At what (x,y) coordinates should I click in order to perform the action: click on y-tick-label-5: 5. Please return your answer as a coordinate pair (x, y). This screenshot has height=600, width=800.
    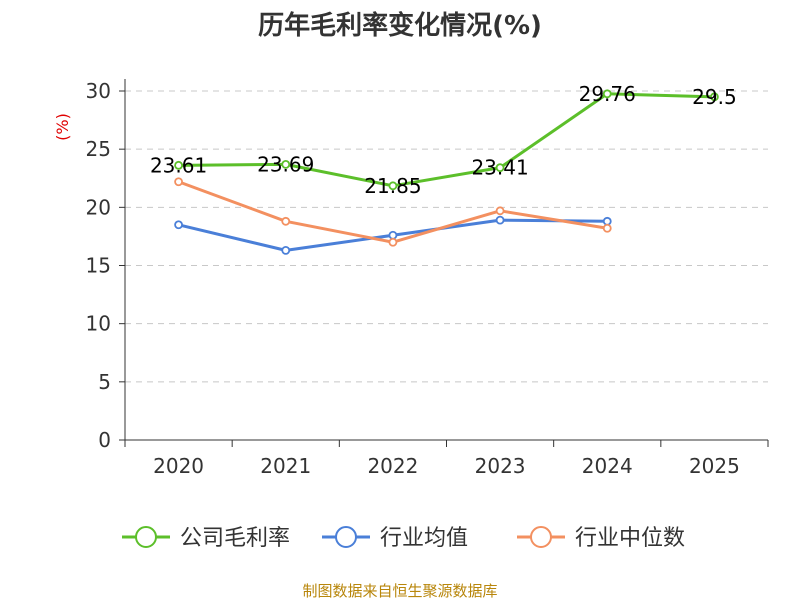
    Looking at the image, I should click on (104, 382).